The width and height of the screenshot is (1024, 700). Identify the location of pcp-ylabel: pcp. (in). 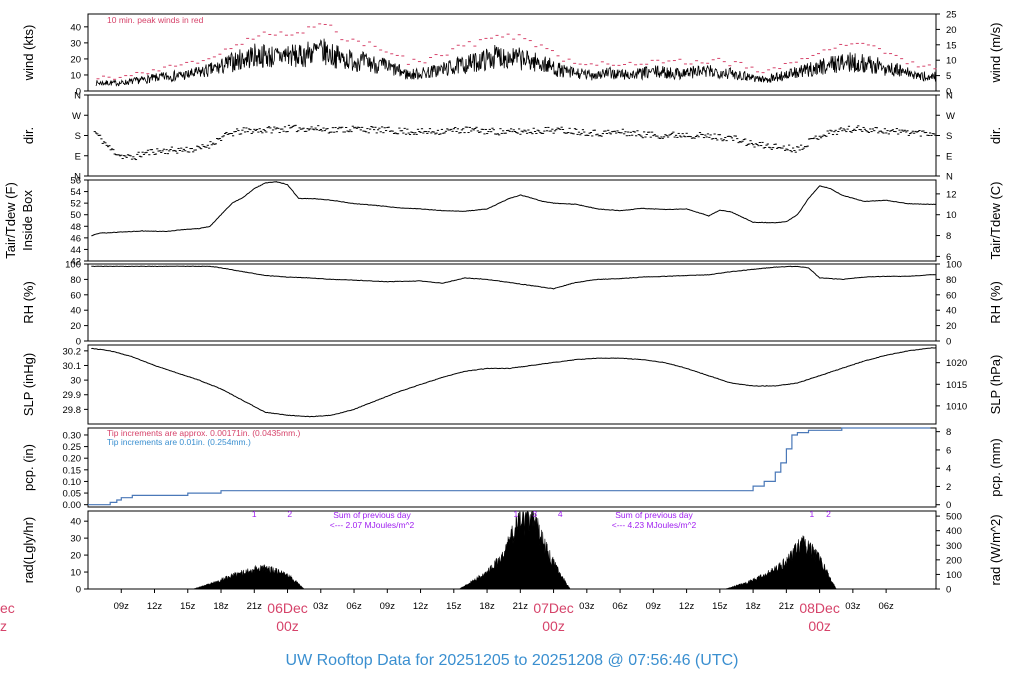
(28, 467).